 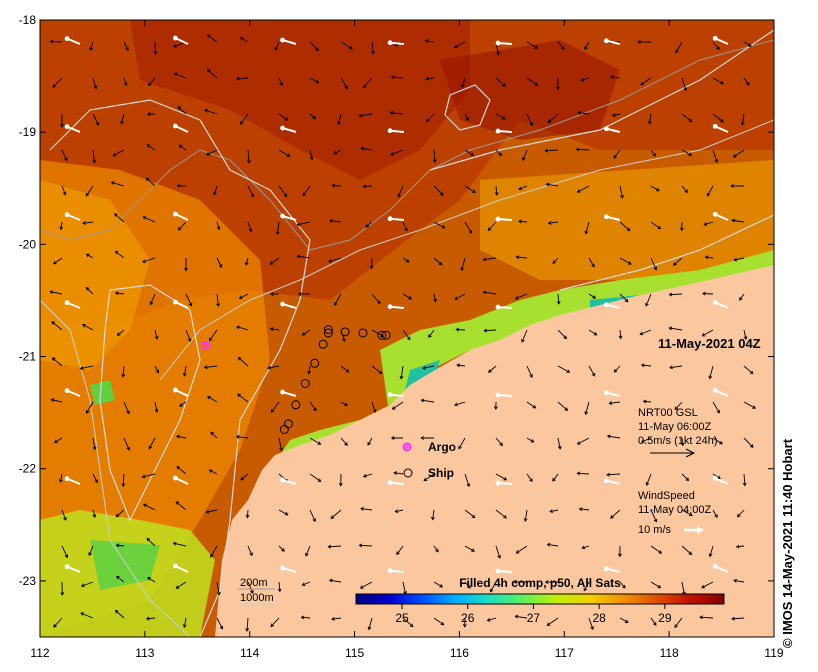 What do you see at coordinates (125, 565) in the screenshot?
I see `southwest-green-patch` at bounding box center [125, 565].